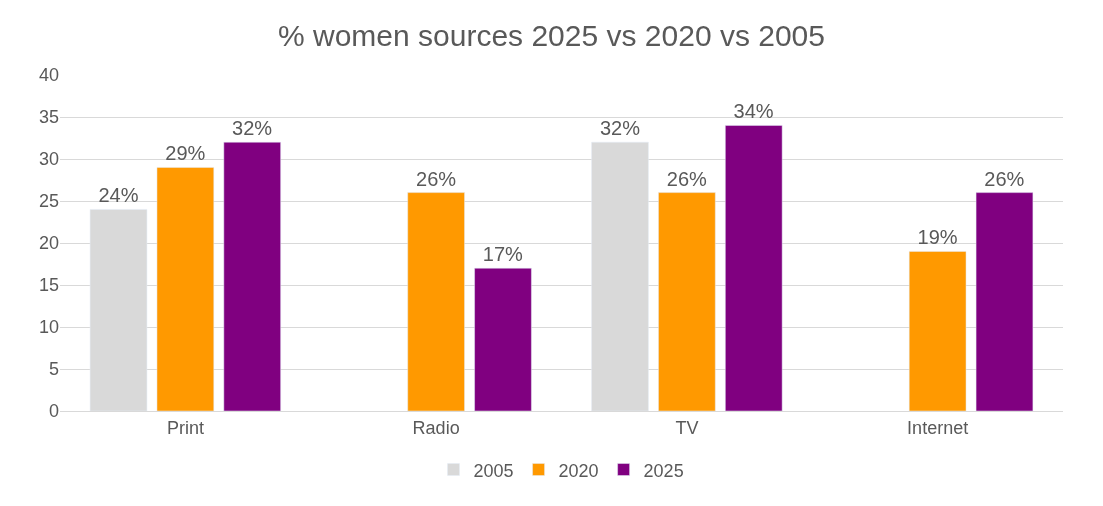 Image resolution: width=1103 pixels, height=506 pixels. Describe the element at coordinates (663, 470) in the screenshot. I see `legend-label: 2025` at that location.